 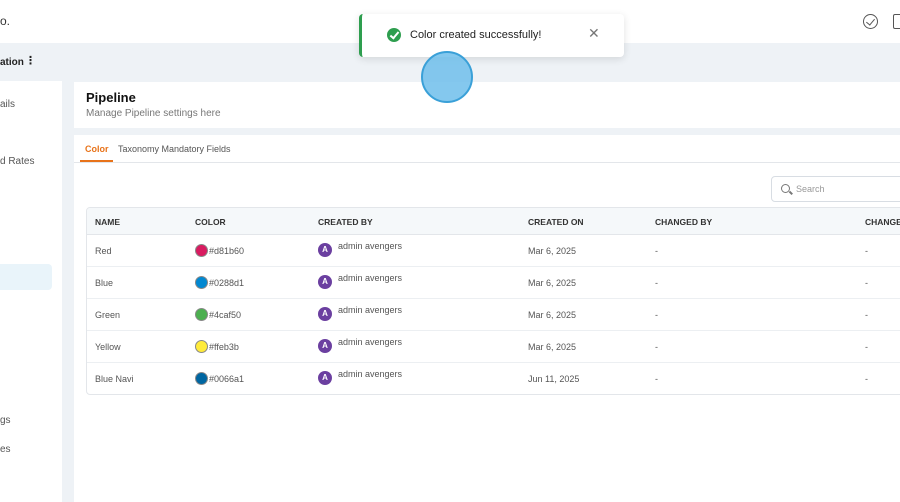 What do you see at coordinates (345, 222) in the screenshot?
I see `column-header-created-by: CREATED BY` at bounding box center [345, 222].